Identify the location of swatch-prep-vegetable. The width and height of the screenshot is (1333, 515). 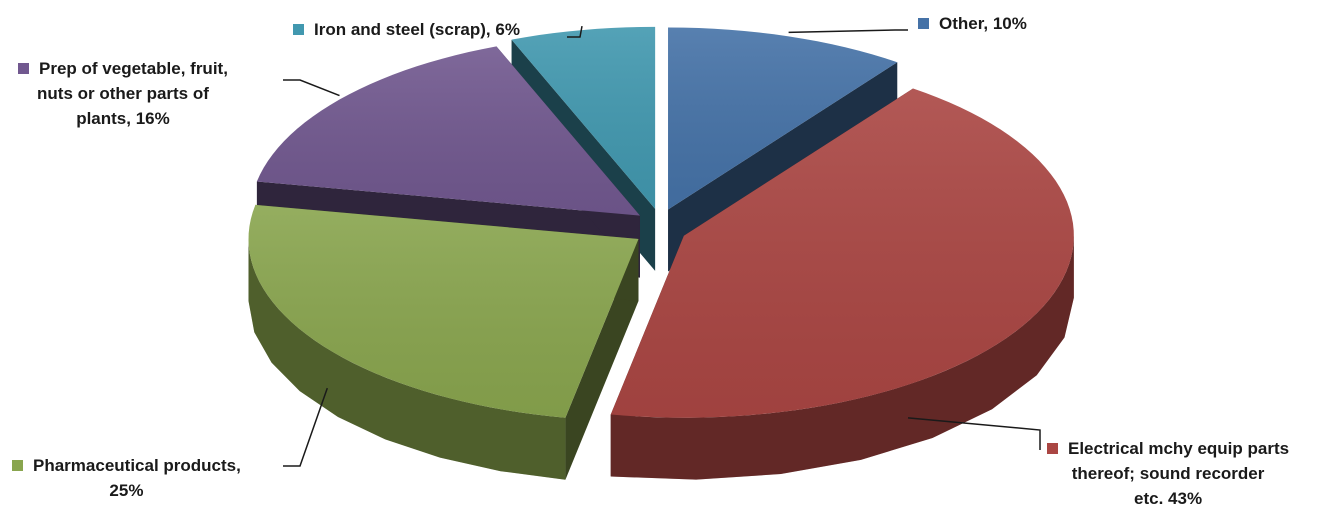
(23, 68).